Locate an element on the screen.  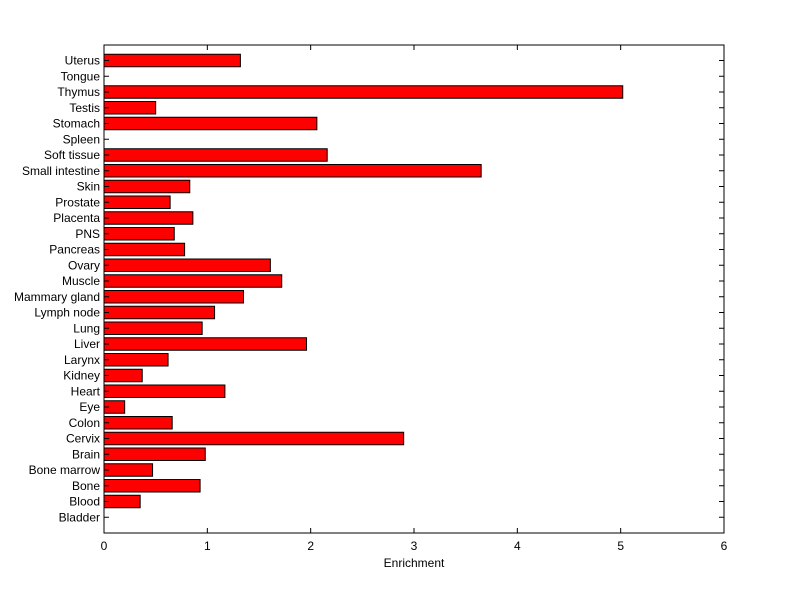
bar-bone-marrow is located at coordinates (128, 470).